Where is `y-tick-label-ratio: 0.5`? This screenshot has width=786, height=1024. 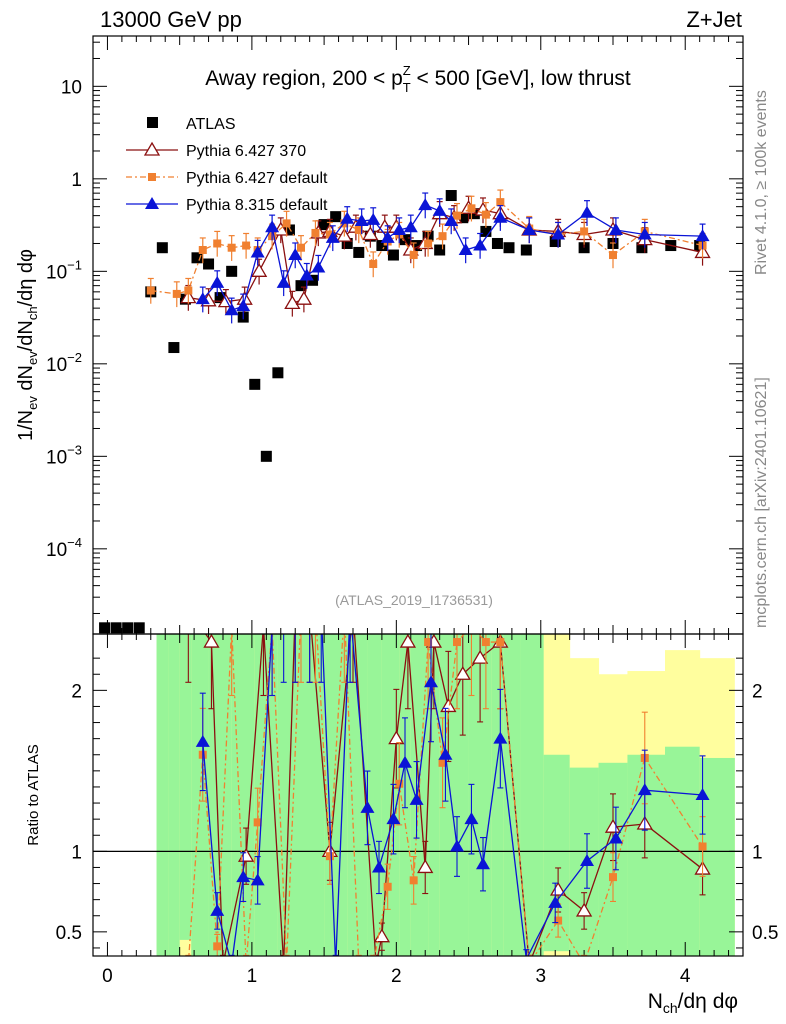
y-tick-label-ratio: 0.5 is located at coordinates (69, 933).